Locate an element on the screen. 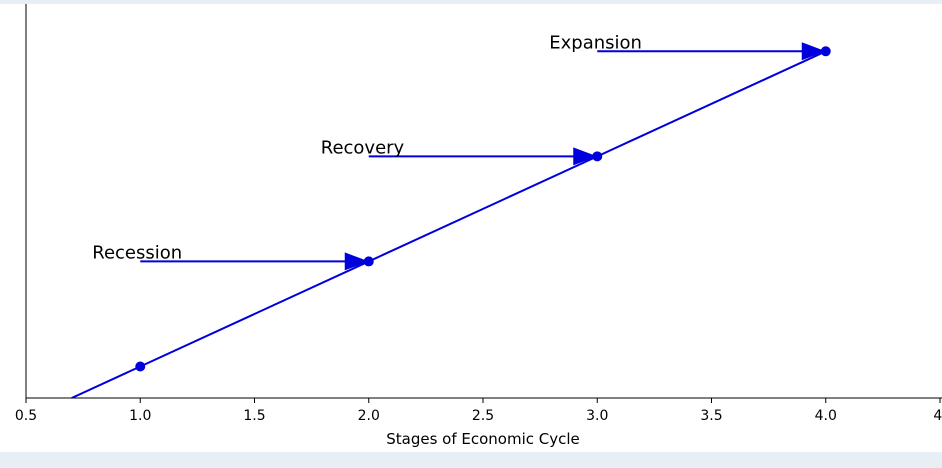 The width and height of the screenshot is (942, 468). top-frame-strip is located at coordinates (471, 2).